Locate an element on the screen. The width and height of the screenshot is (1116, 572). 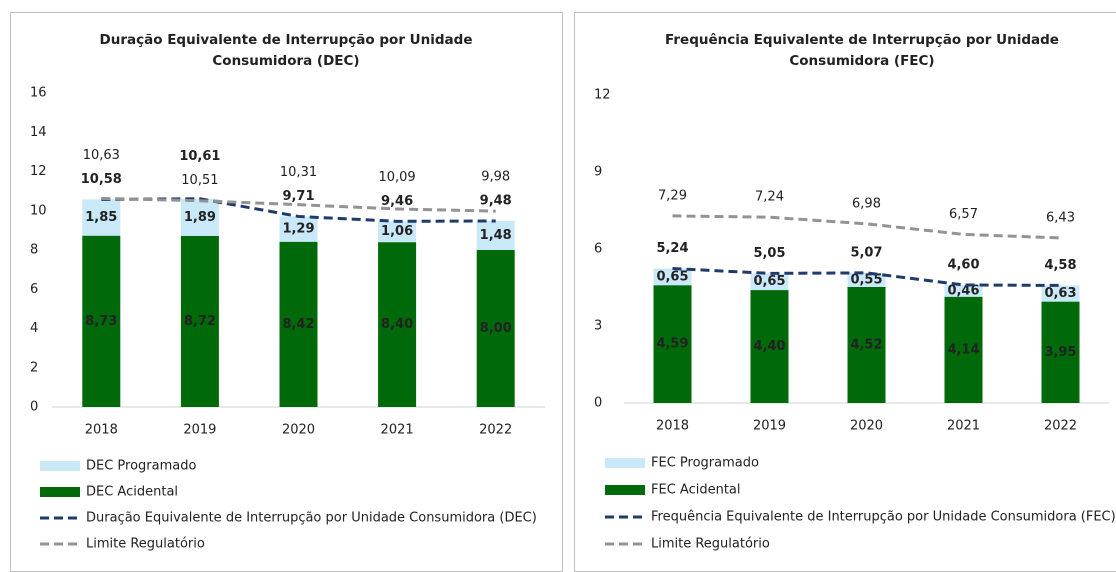
bar-value-label: 4,40 is located at coordinates (769, 346).